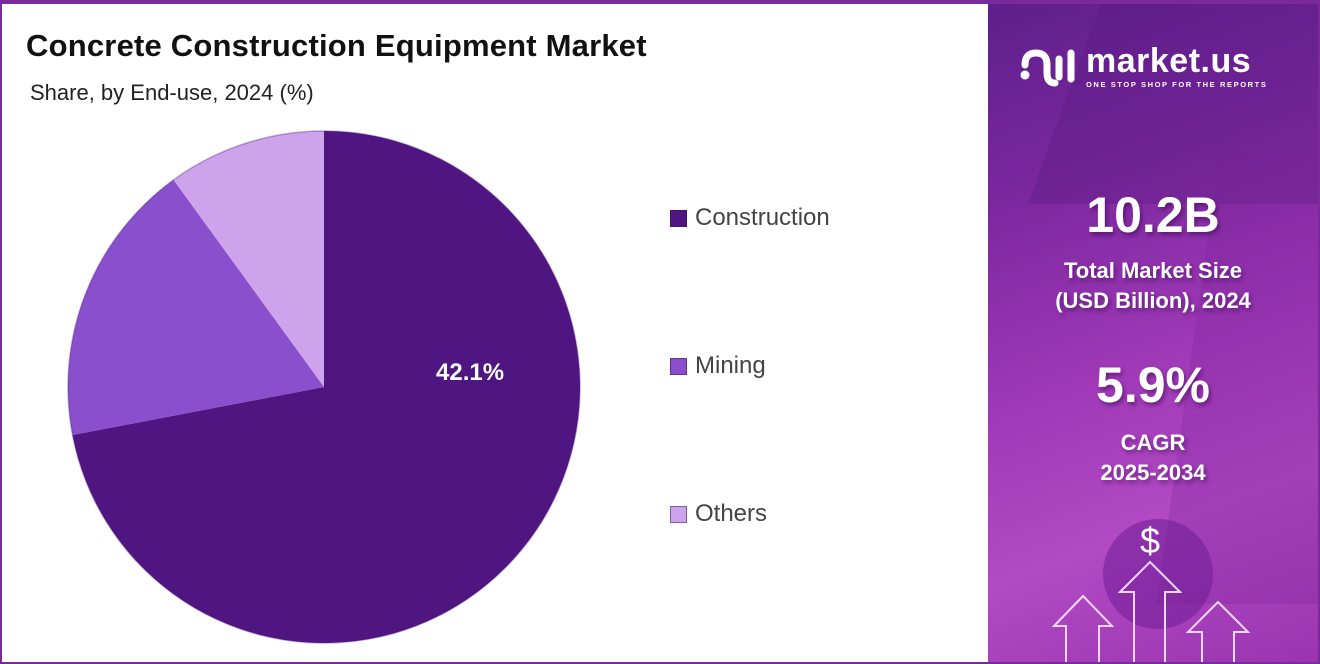 This screenshot has width=1320, height=664. Describe the element at coordinates (248, 259) in the screenshot. I see `pie-slice-others` at that location.